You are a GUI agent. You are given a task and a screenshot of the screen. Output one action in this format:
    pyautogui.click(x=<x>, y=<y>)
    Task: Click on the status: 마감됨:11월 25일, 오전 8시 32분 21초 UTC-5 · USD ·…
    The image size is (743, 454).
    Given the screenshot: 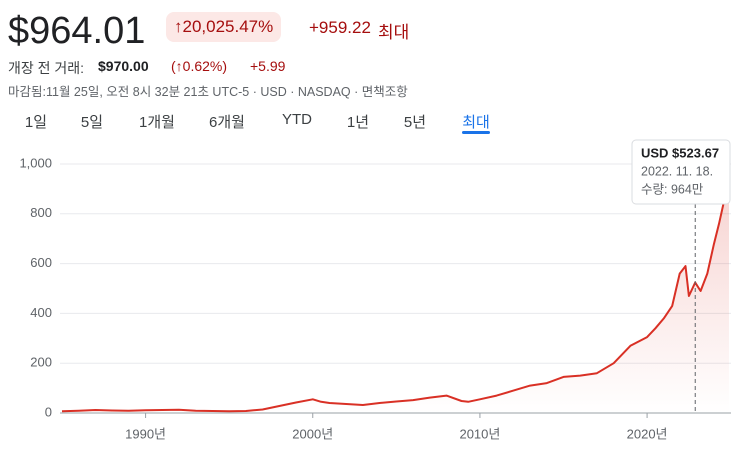 What is the action you would take?
    pyautogui.click(x=208, y=92)
    